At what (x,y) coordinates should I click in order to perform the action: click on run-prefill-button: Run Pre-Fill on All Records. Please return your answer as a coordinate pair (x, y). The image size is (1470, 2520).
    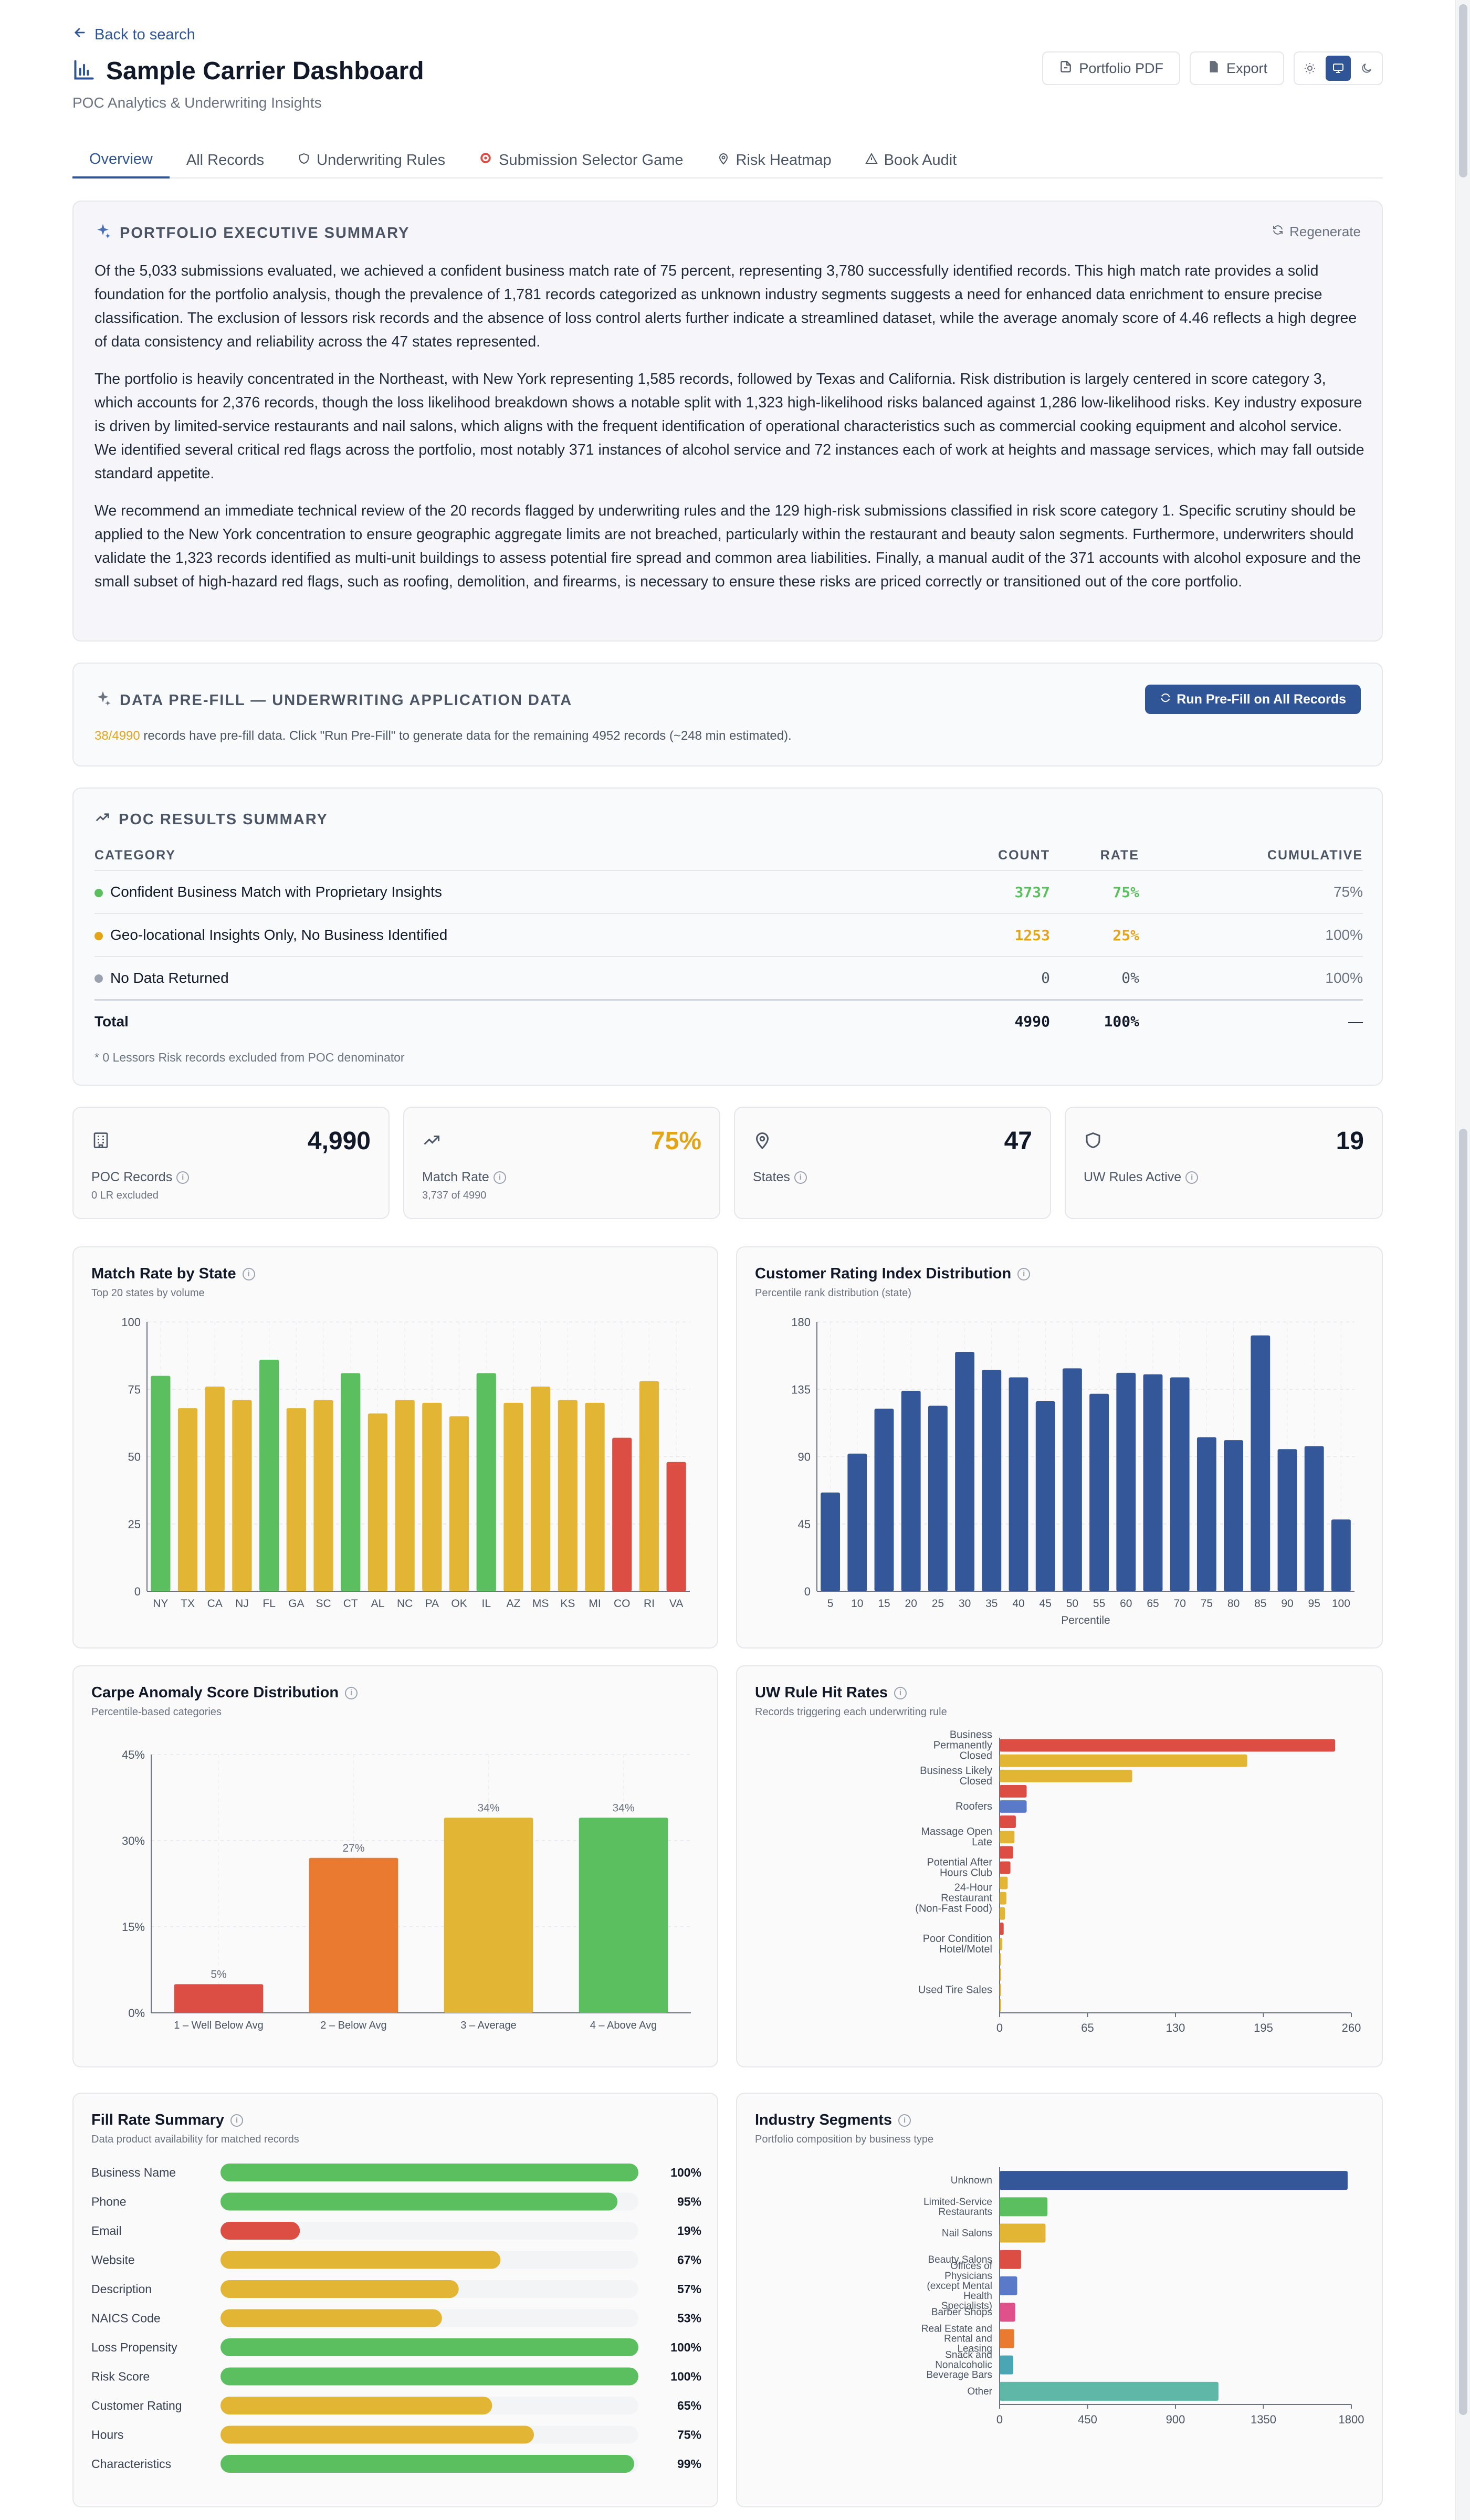
    Looking at the image, I should click on (1253, 699).